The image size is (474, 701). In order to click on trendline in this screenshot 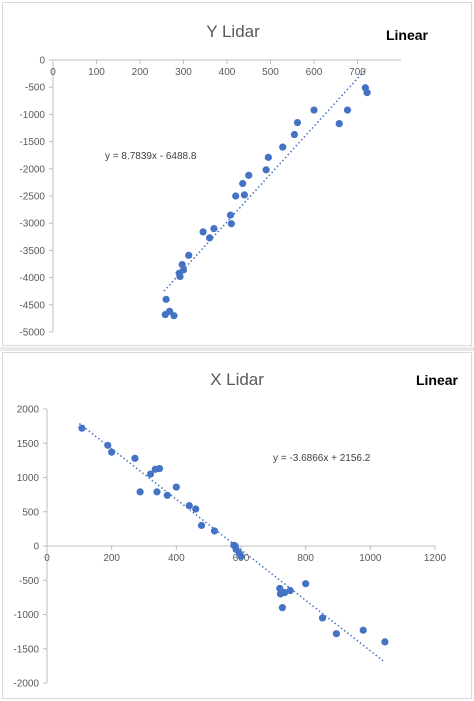, I will do `click(265, 180)`.